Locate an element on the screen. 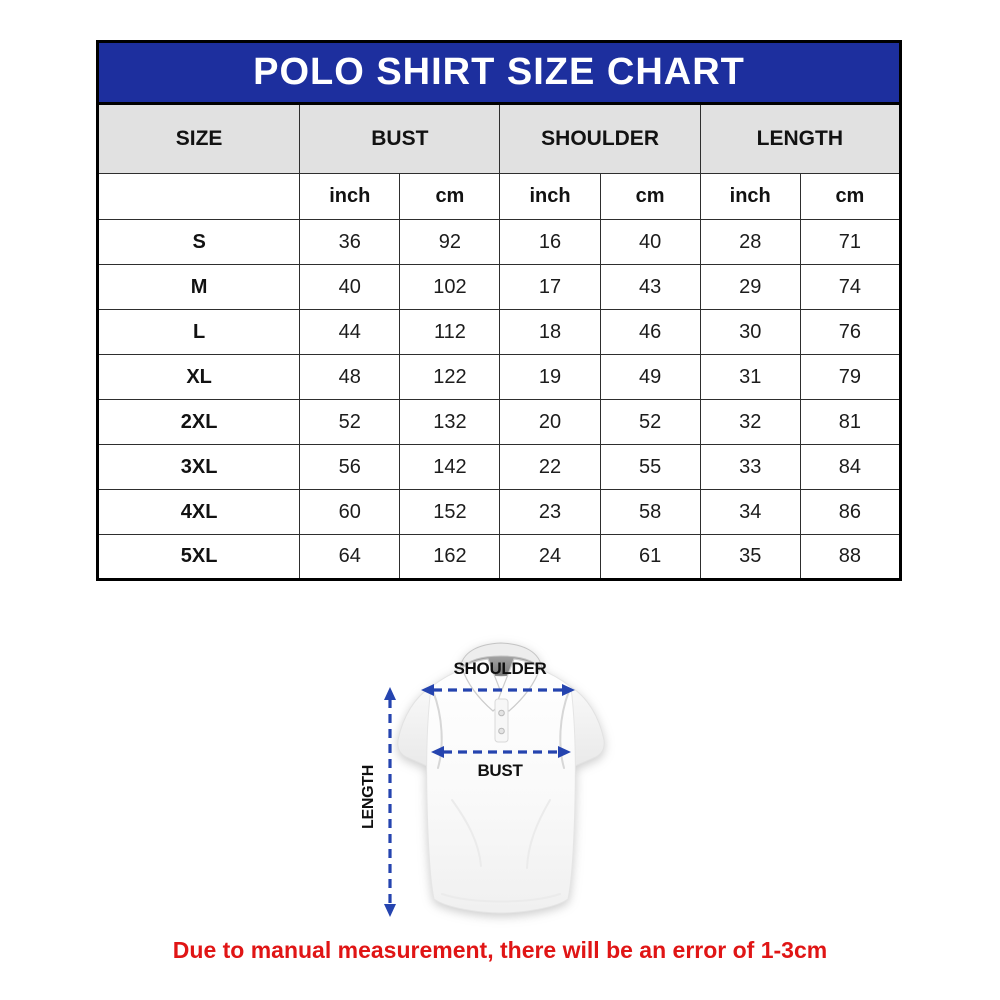 This screenshot has height=1000, width=1000. measurement-value: 152 is located at coordinates (450, 512).